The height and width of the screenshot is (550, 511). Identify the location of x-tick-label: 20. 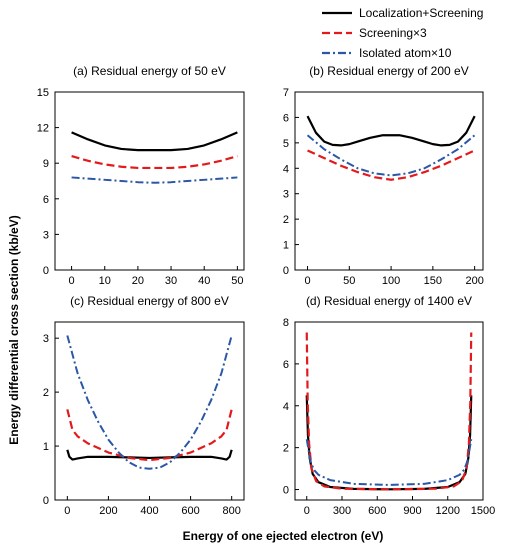
(138, 281).